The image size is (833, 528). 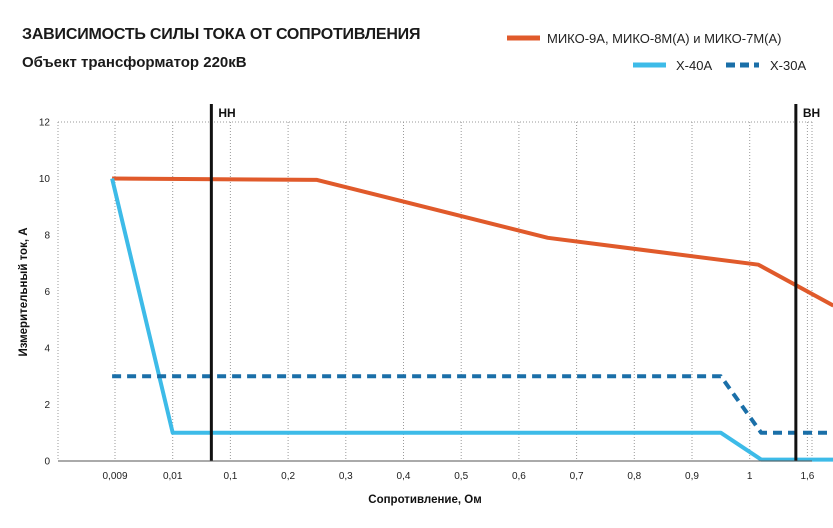 I want to click on marker-label-1: ВН, so click(x=811, y=113).